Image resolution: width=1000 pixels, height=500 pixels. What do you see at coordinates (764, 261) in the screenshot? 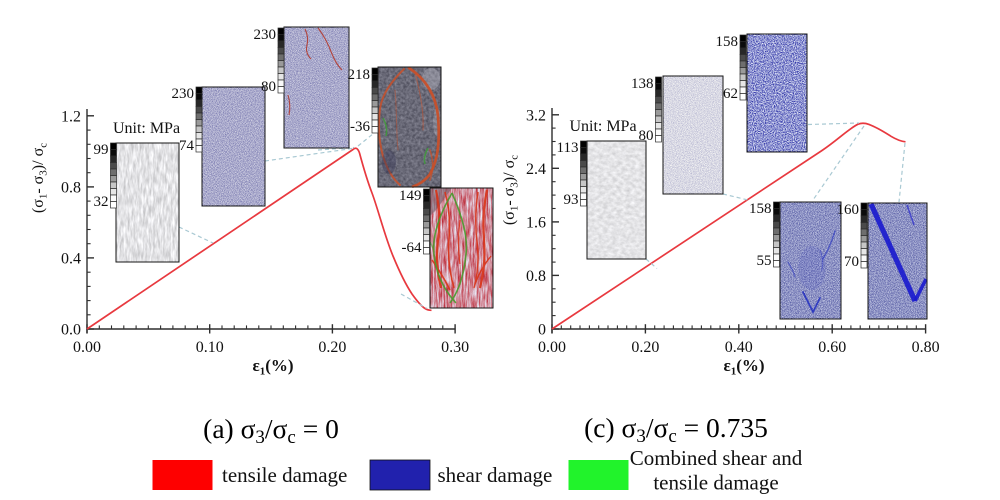
I see `svg-text: 55` at bounding box center [764, 261].